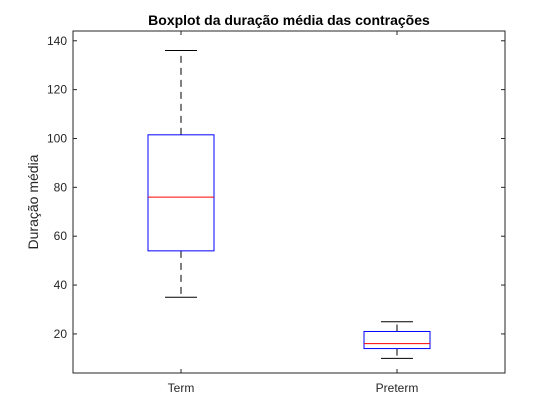 The width and height of the screenshot is (560, 420). What do you see at coordinates (33, 201) in the screenshot?
I see `y-axis-label: Duração média` at bounding box center [33, 201].